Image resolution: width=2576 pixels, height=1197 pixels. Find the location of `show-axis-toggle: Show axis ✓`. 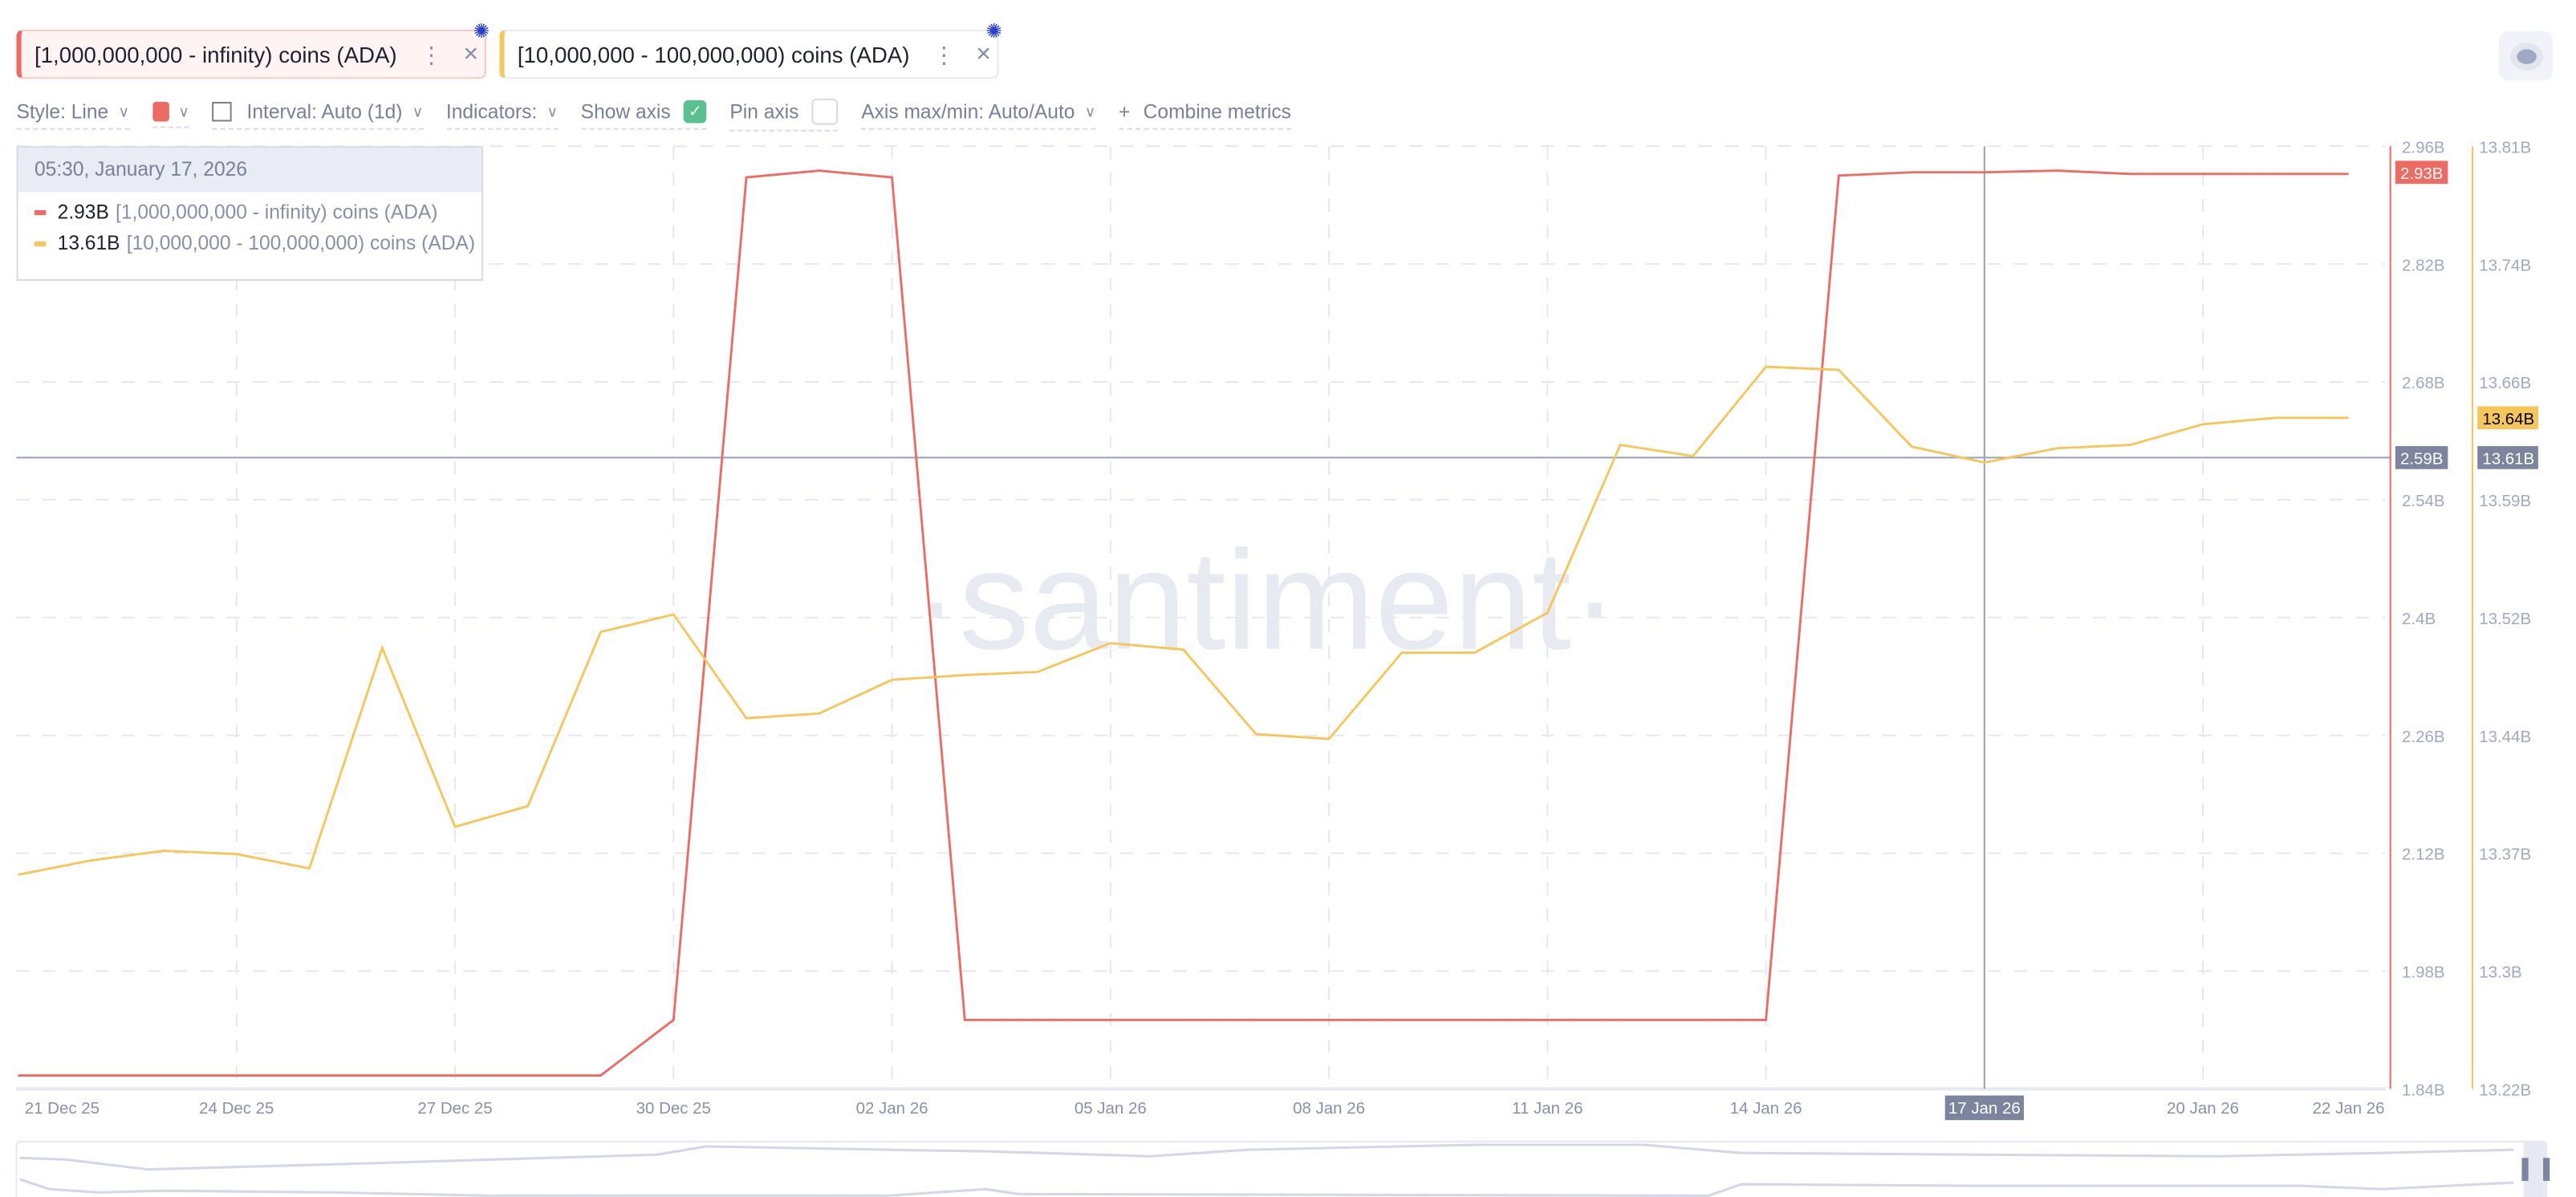

show-axis-toggle: Show axis ✓ is located at coordinates (643, 115).